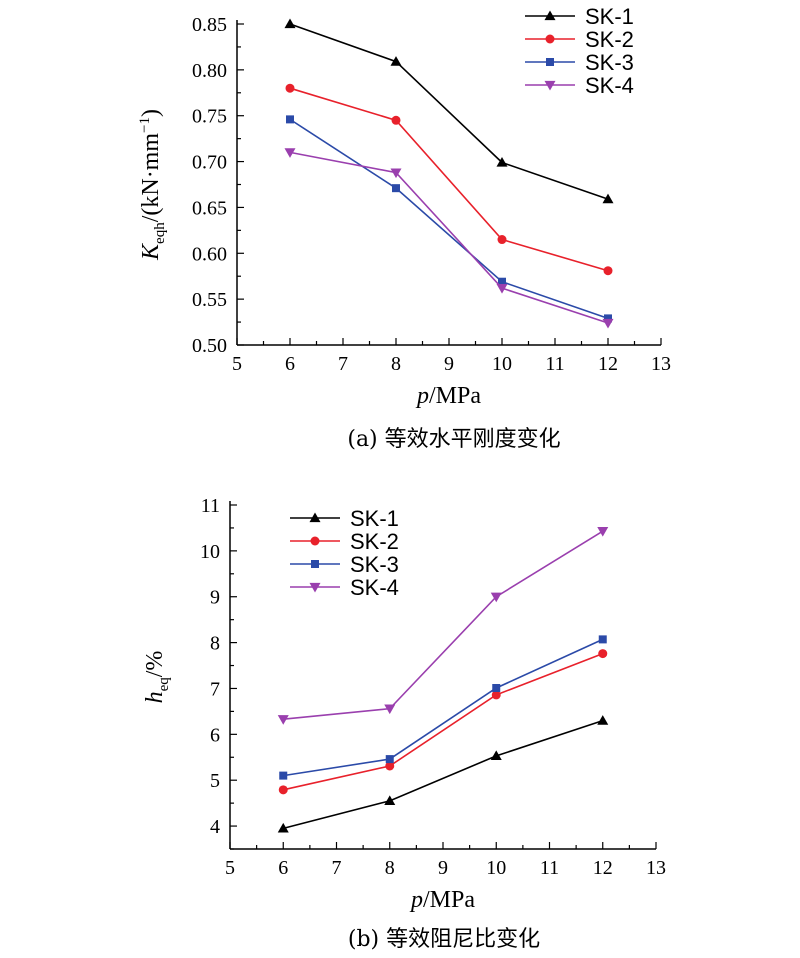 The image size is (800, 958). What do you see at coordinates (145, 125) in the screenshot?
I see `y-axis-label-sup: −1` at bounding box center [145, 125].